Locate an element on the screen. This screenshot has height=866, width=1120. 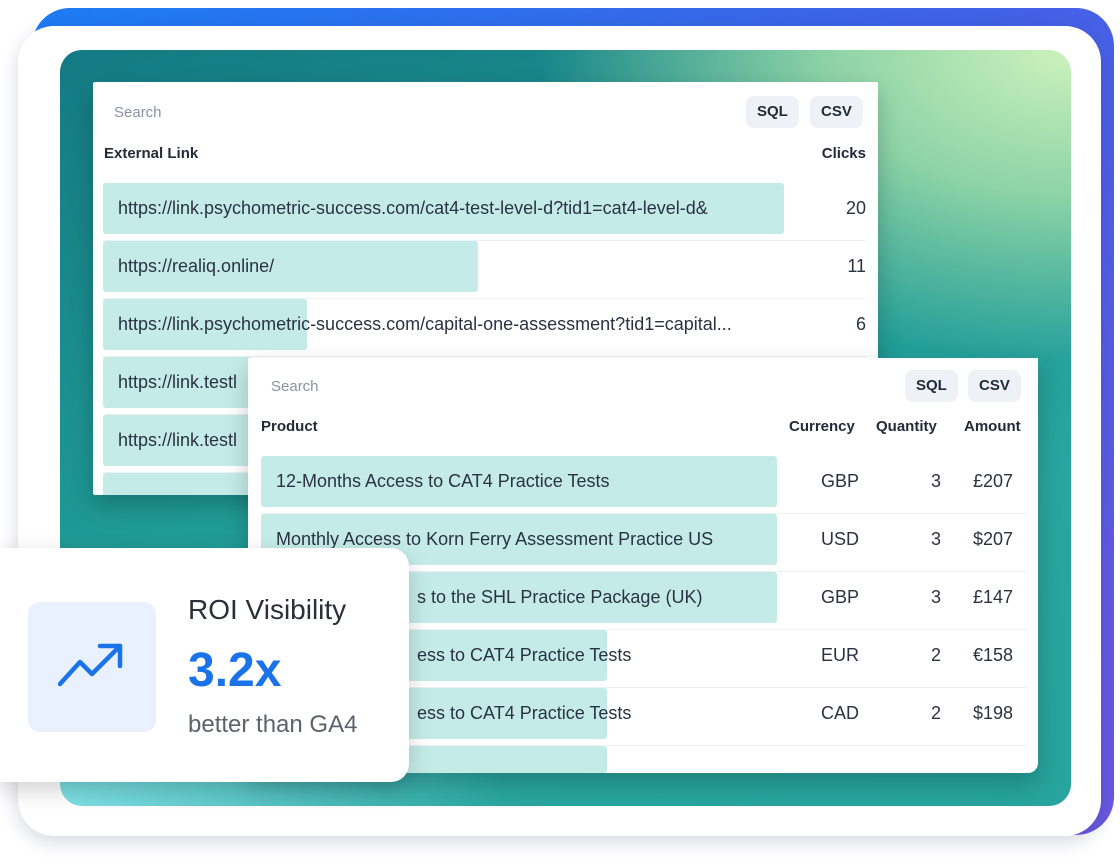
column-header-quantity: Quantity is located at coordinates (906, 426).